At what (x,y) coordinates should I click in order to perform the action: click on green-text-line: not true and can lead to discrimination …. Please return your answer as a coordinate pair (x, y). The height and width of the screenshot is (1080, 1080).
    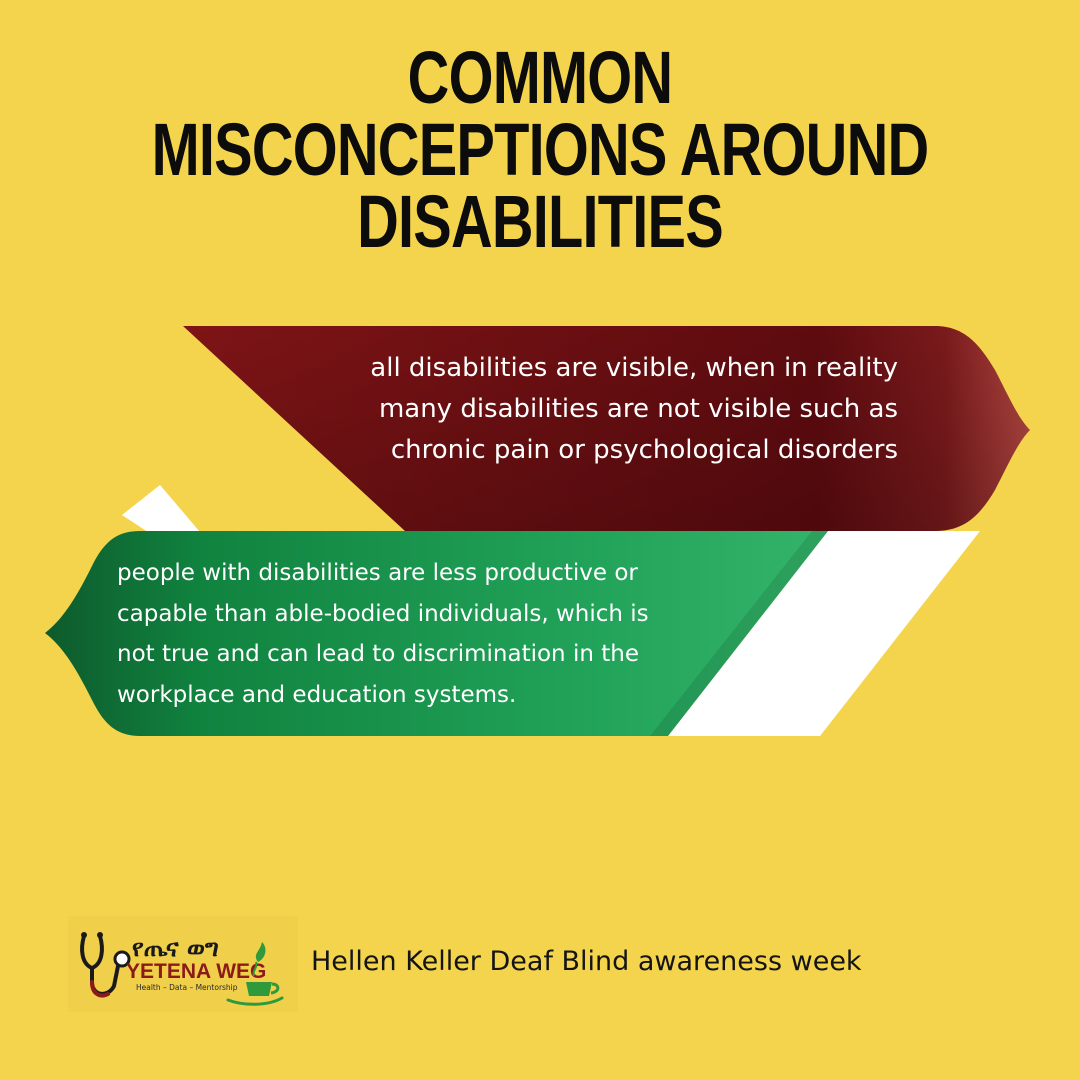
    Looking at the image, I should click on (378, 654).